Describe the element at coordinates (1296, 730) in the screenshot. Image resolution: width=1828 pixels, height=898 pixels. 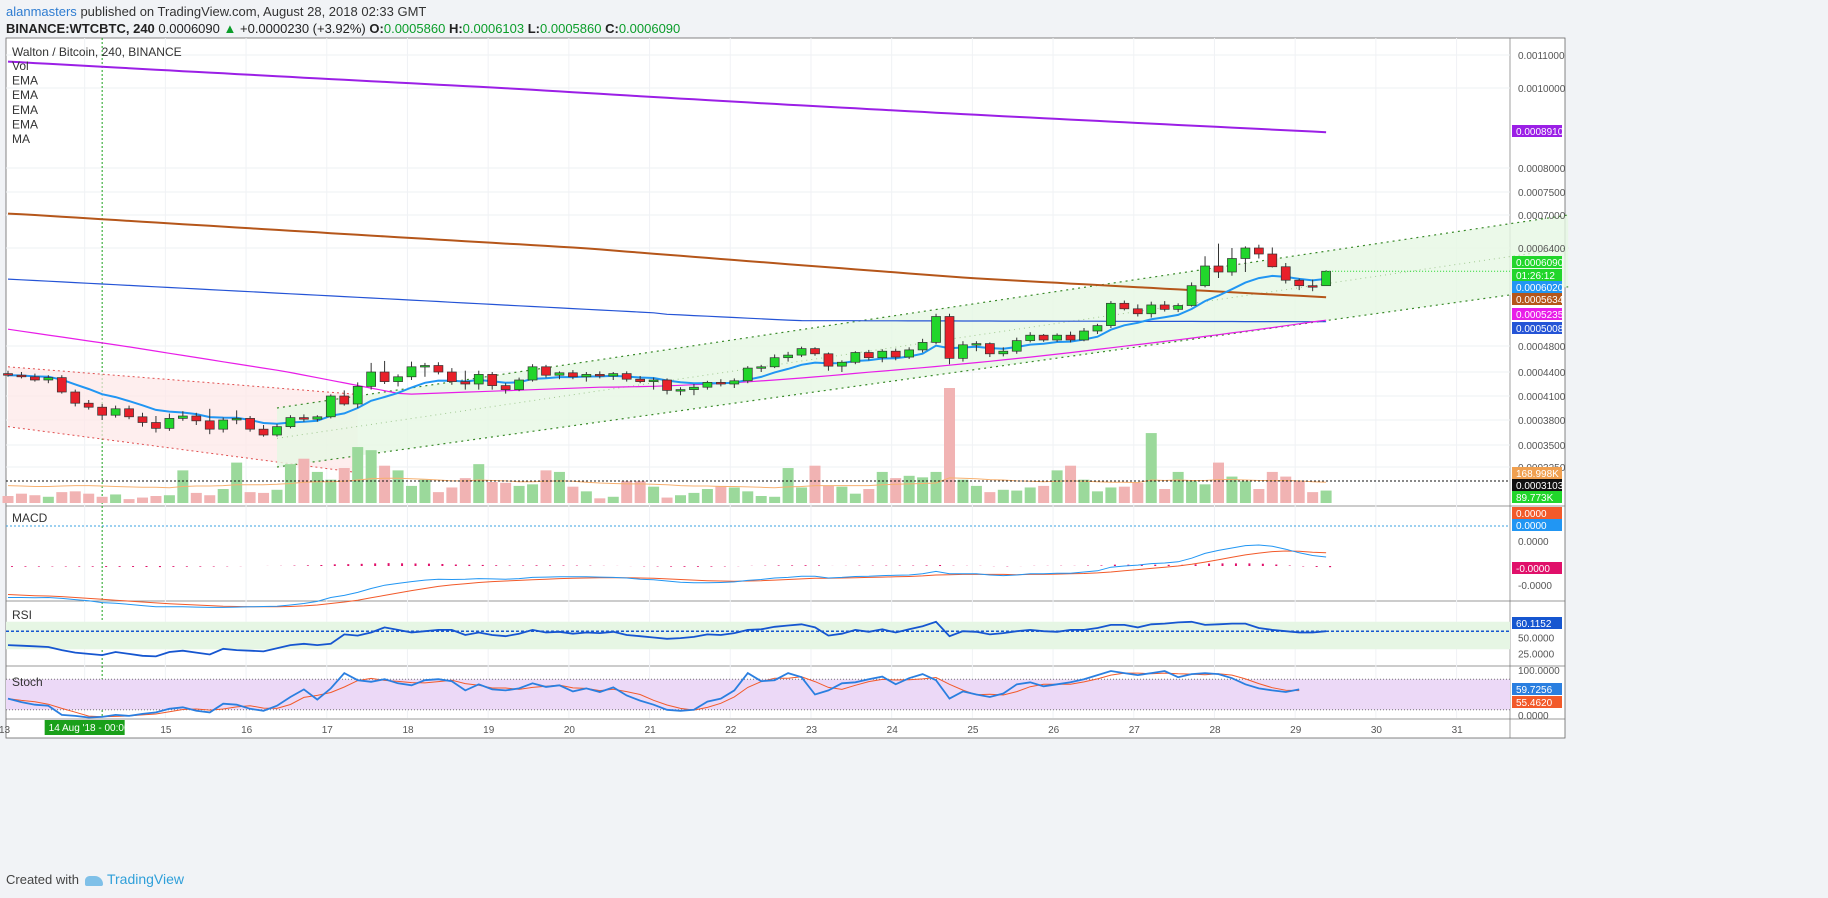
I see `x-tick-label: 29` at that location.